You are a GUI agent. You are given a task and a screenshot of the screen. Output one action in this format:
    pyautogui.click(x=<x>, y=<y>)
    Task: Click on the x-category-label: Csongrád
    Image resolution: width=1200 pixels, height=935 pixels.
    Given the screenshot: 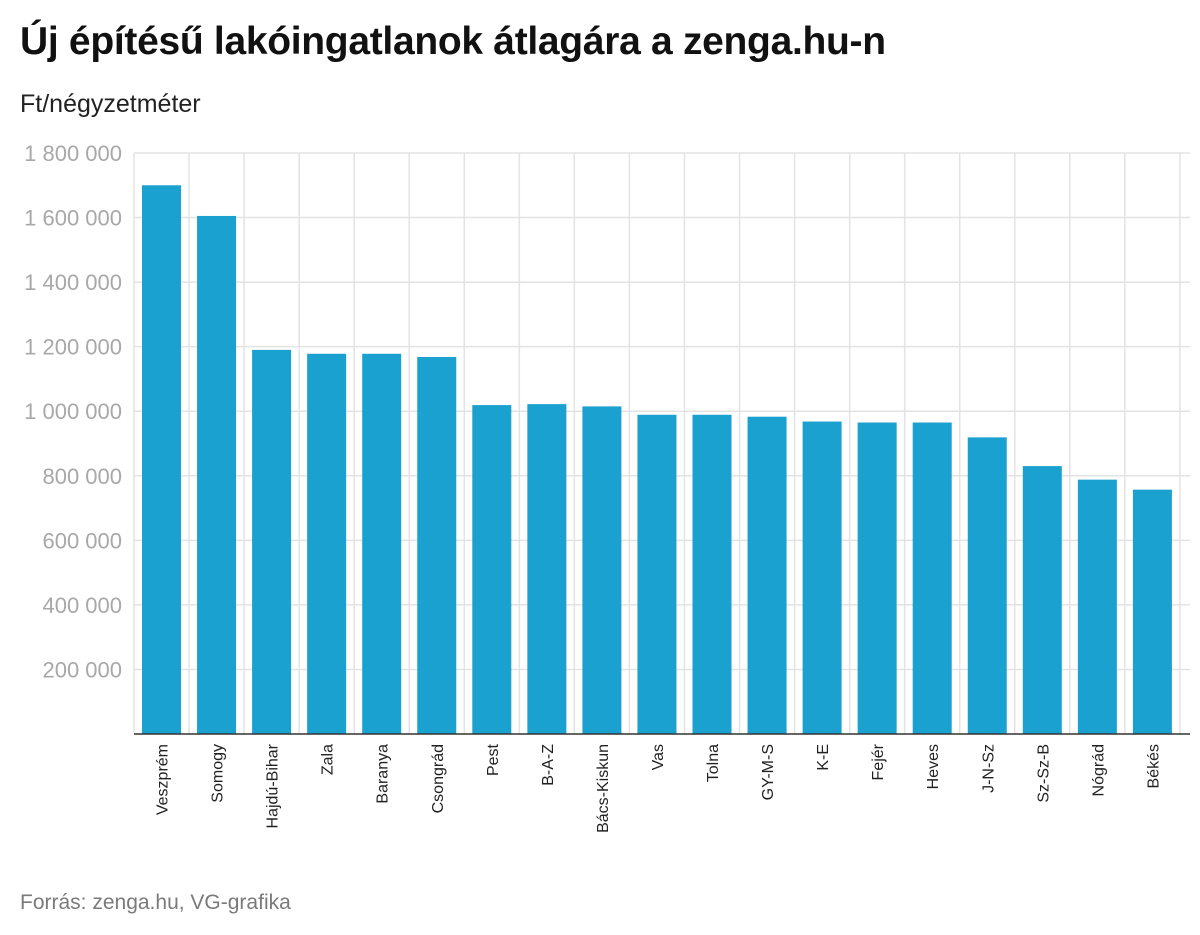 What is the action you would take?
    pyautogui.click(x=438, y=778)
    